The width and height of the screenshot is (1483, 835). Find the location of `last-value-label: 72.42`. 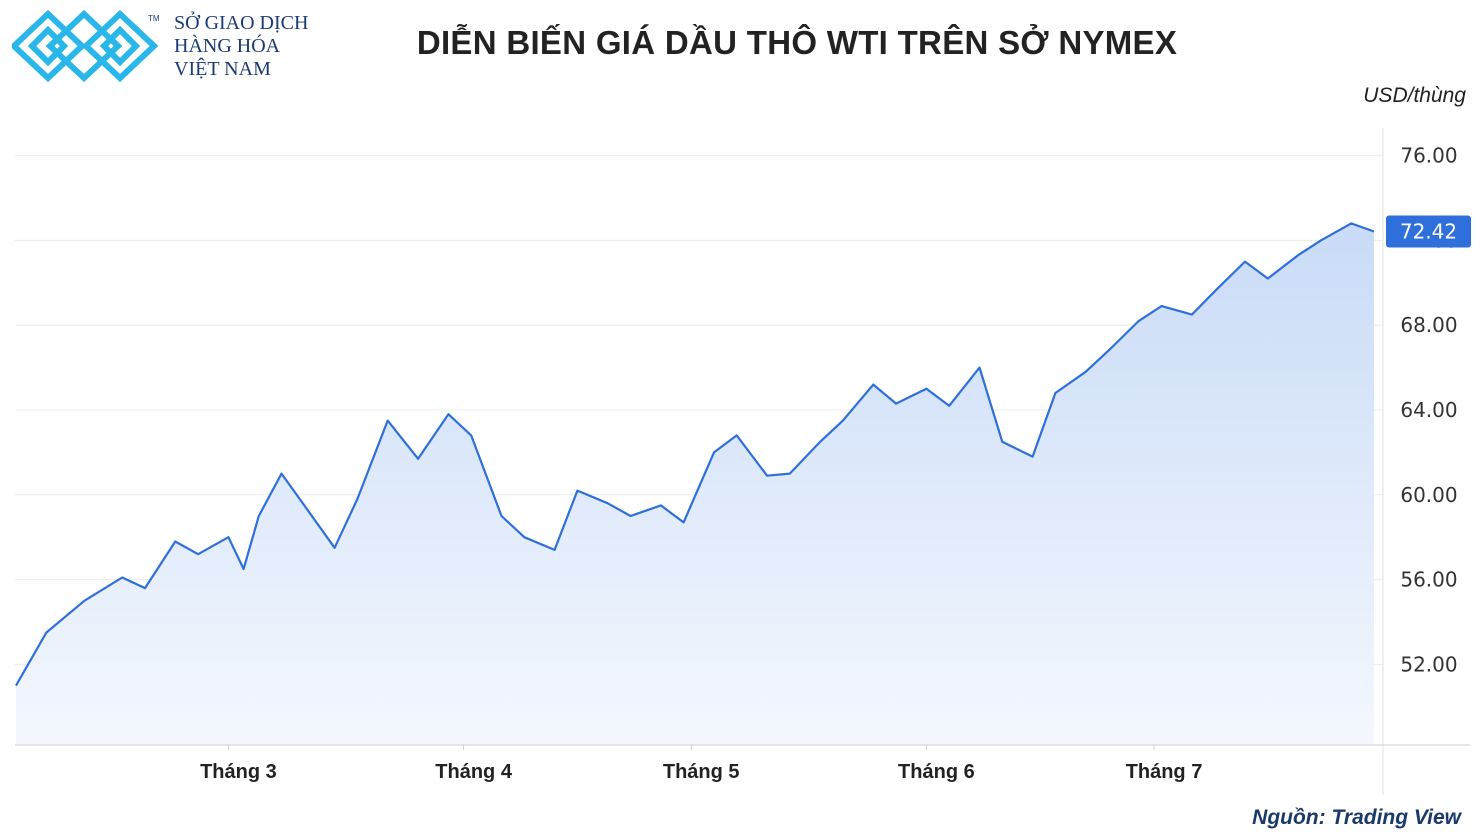

last-value-label: 72.42 is located at coordinates (1428, 231).